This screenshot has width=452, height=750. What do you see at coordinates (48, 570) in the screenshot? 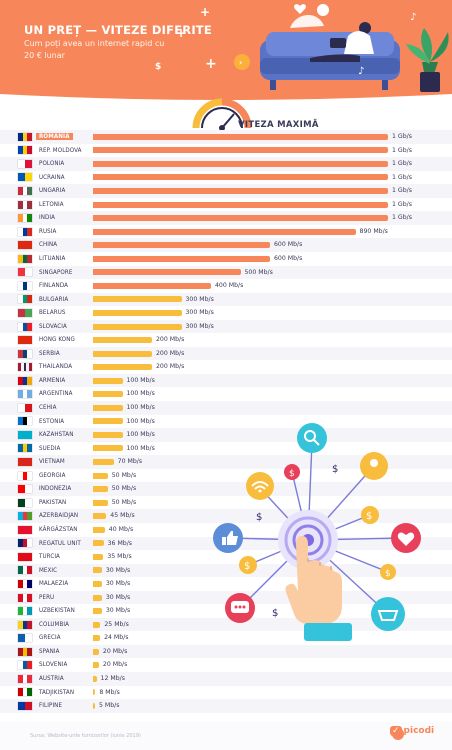
I see `country-label: MEXIC` at bounding box center [48, 570].